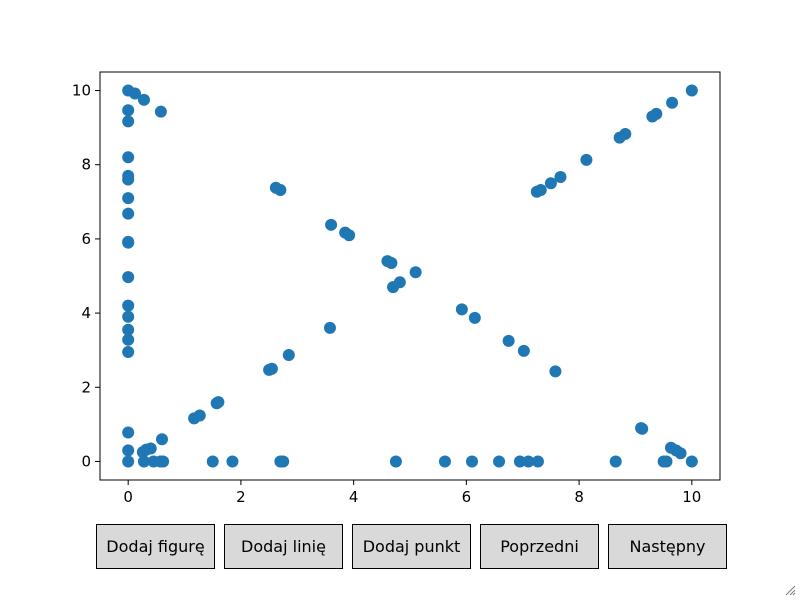 This screenshot has height=600, width=800. What do you see at coordinates (86, 165) in the screenshot?
I see `y-tick-label: 8` at bounding box center [86, 165].